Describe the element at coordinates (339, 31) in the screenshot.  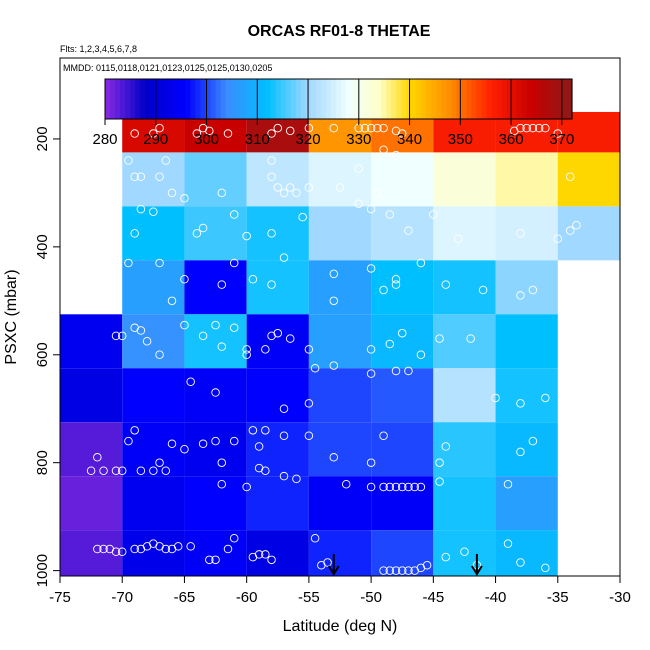
I see `chart-title: ORCAS RF01-8 THETAE` at that location.